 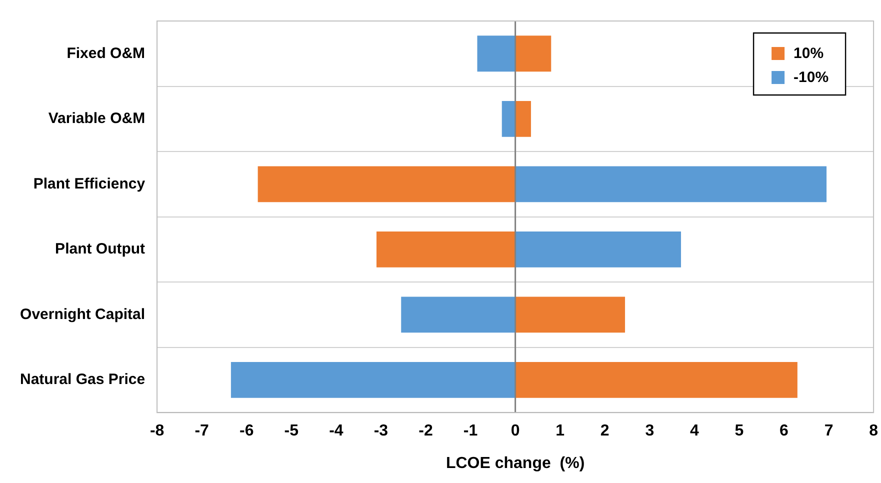 What do you see at coordinates (381, 431) in the screenshot?
I see `x-tick-label: -3` at bounding box center [381, 431].